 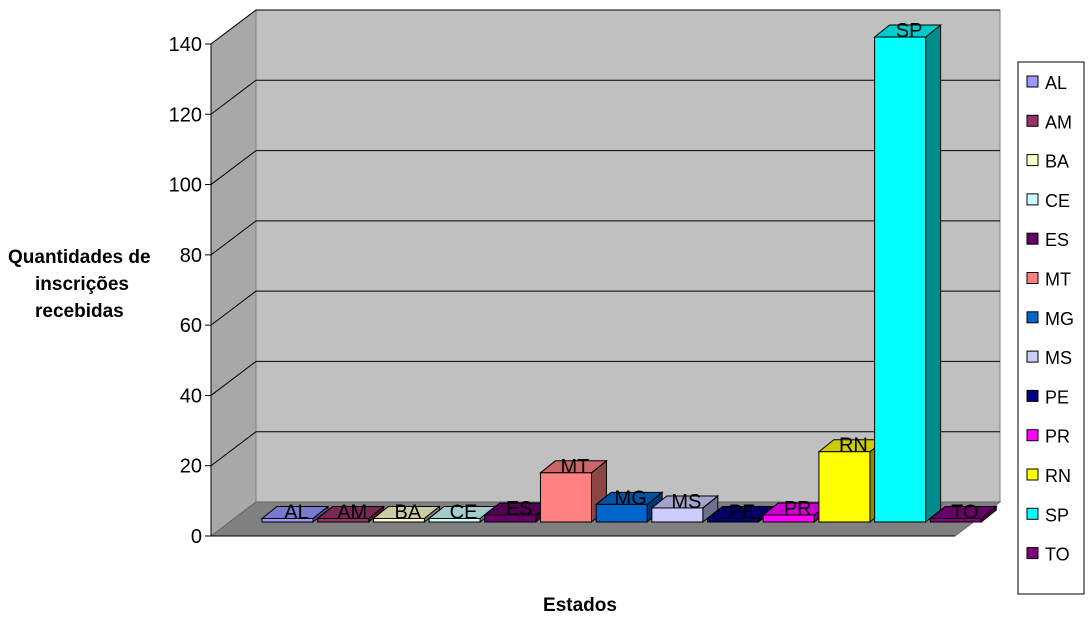 What do you see at coordinates (79, 311) in the screenshot?
I see `y-axis-title-line-3: recebidas` at bounding box center [79, 311].